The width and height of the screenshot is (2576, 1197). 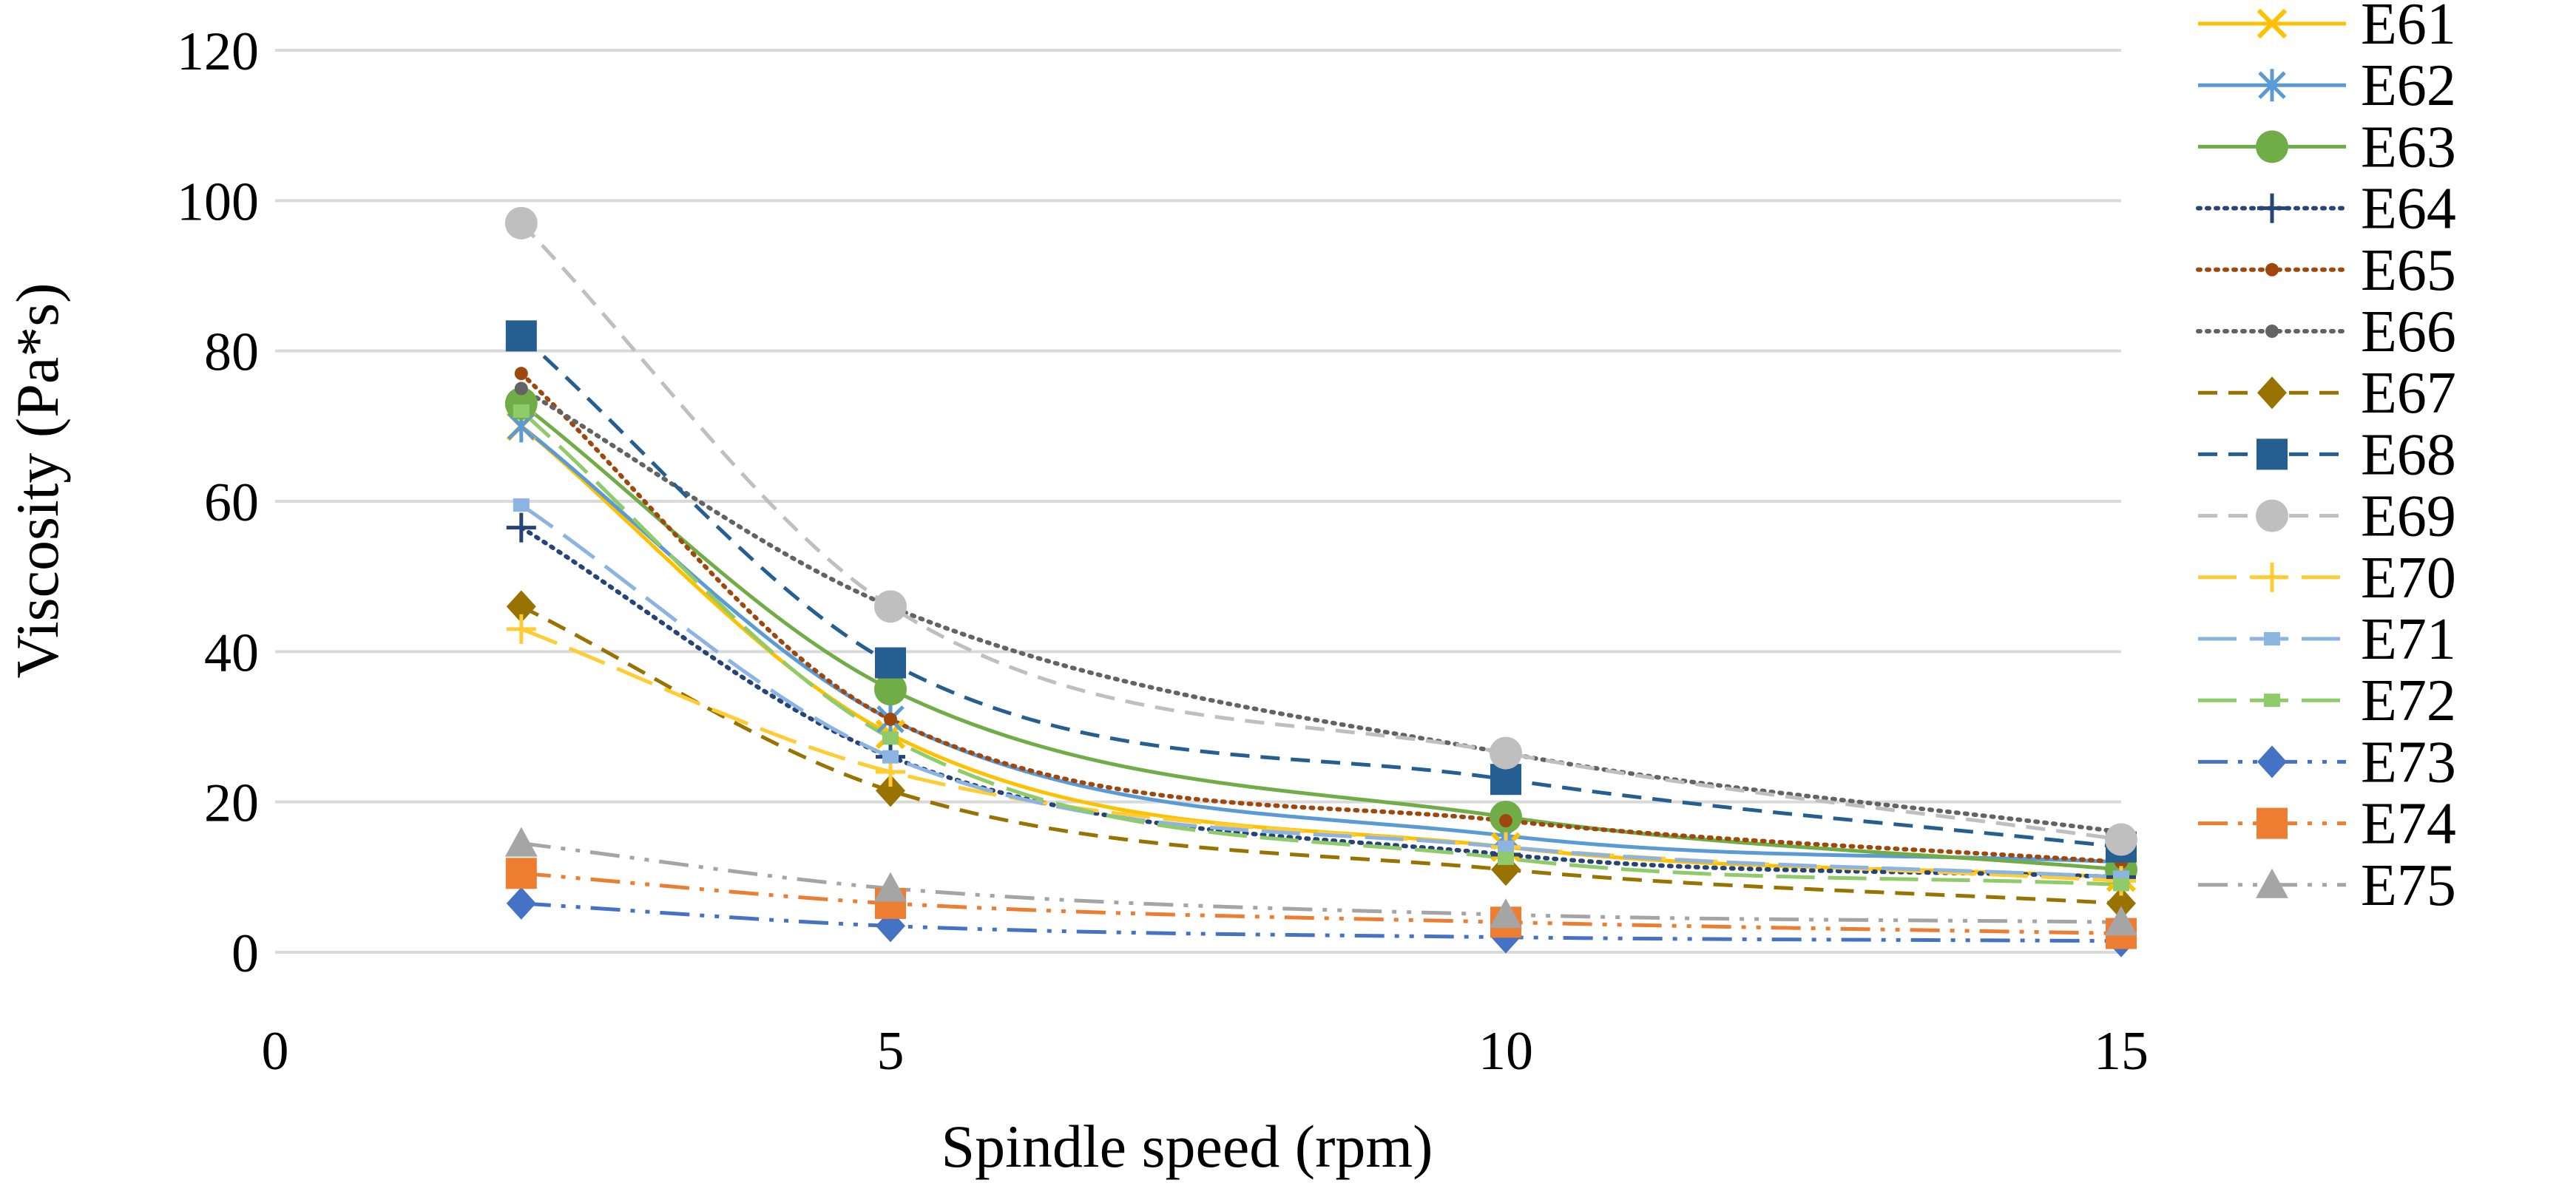 What do you see at coordinates (2408, 209) in the screenshot?
I see `legend-label: E64` at bounding box center [2408, 209].